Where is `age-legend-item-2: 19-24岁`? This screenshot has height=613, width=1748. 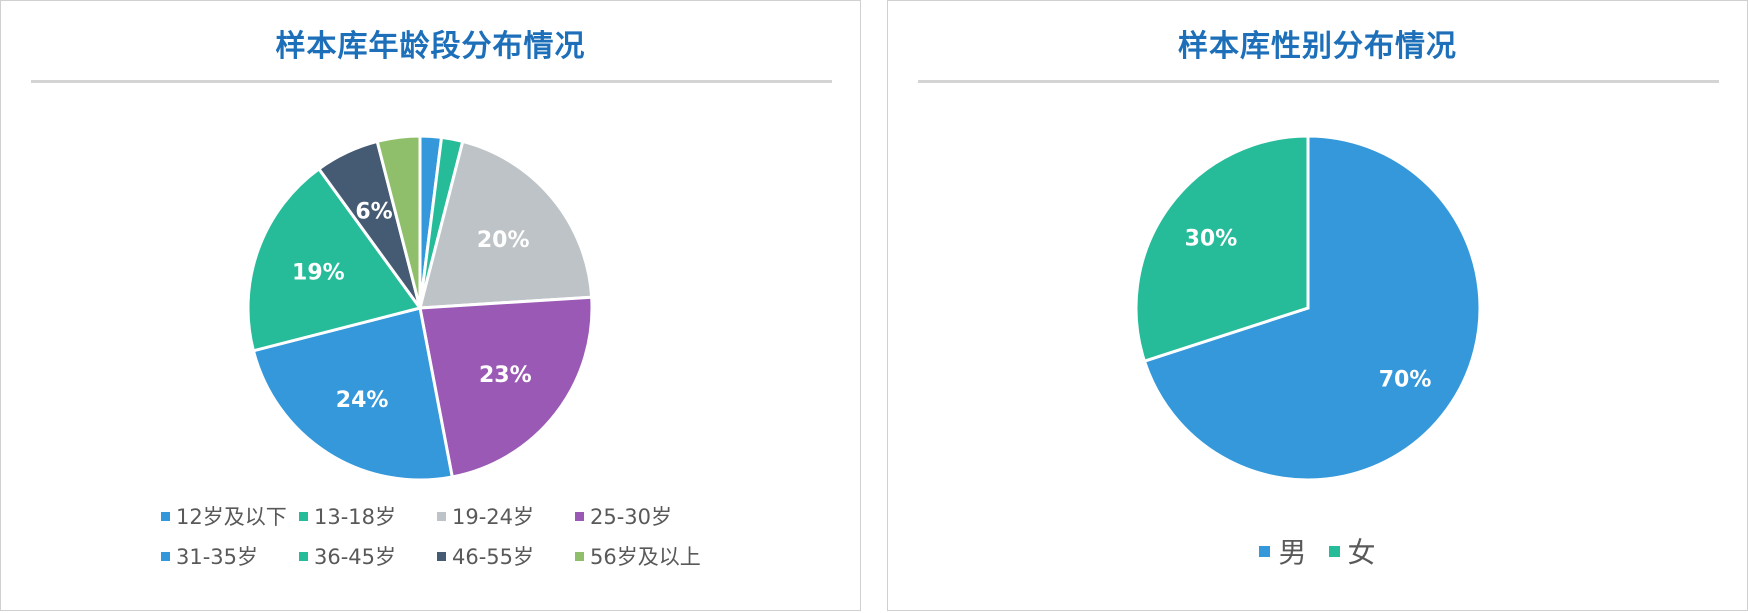 age-legend-item-2: 19-24岁 is located at coordinates (506, 516).